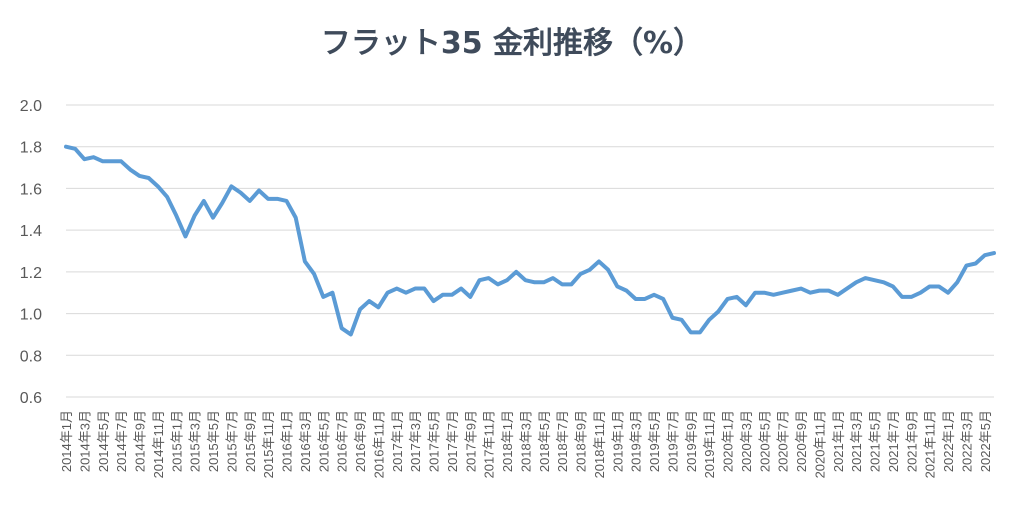 This screenshot has height=518, width=1024. I want to click on x-tick-label: 2019年7月, so click(672, 441).